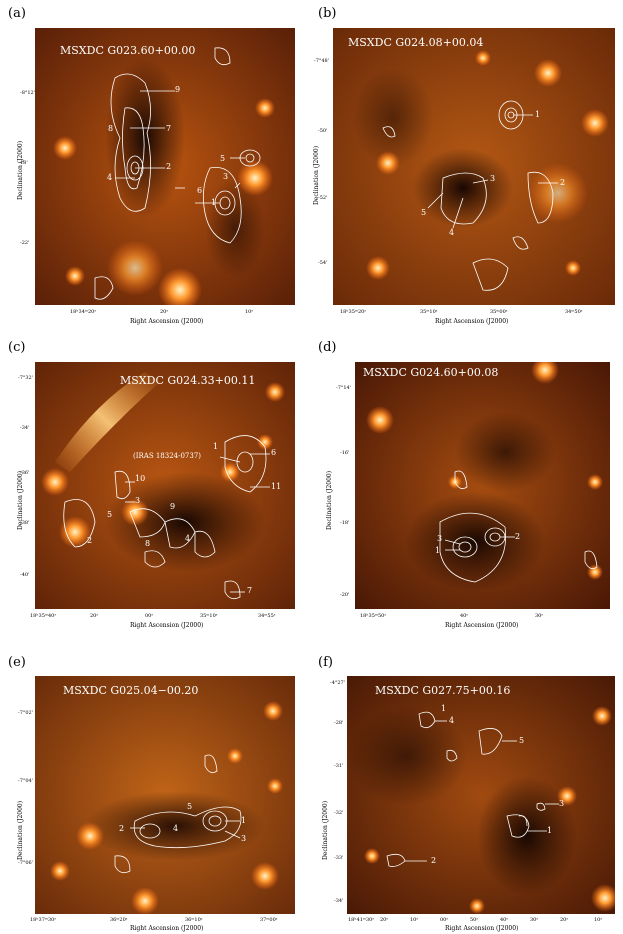 Image resolution: width=623 pixels, height=934 pixels. Describe the element at coordinates (431, 372) in the screenshot. I see `panel-title-d: MSXDC G024.60+00.08` at that location.